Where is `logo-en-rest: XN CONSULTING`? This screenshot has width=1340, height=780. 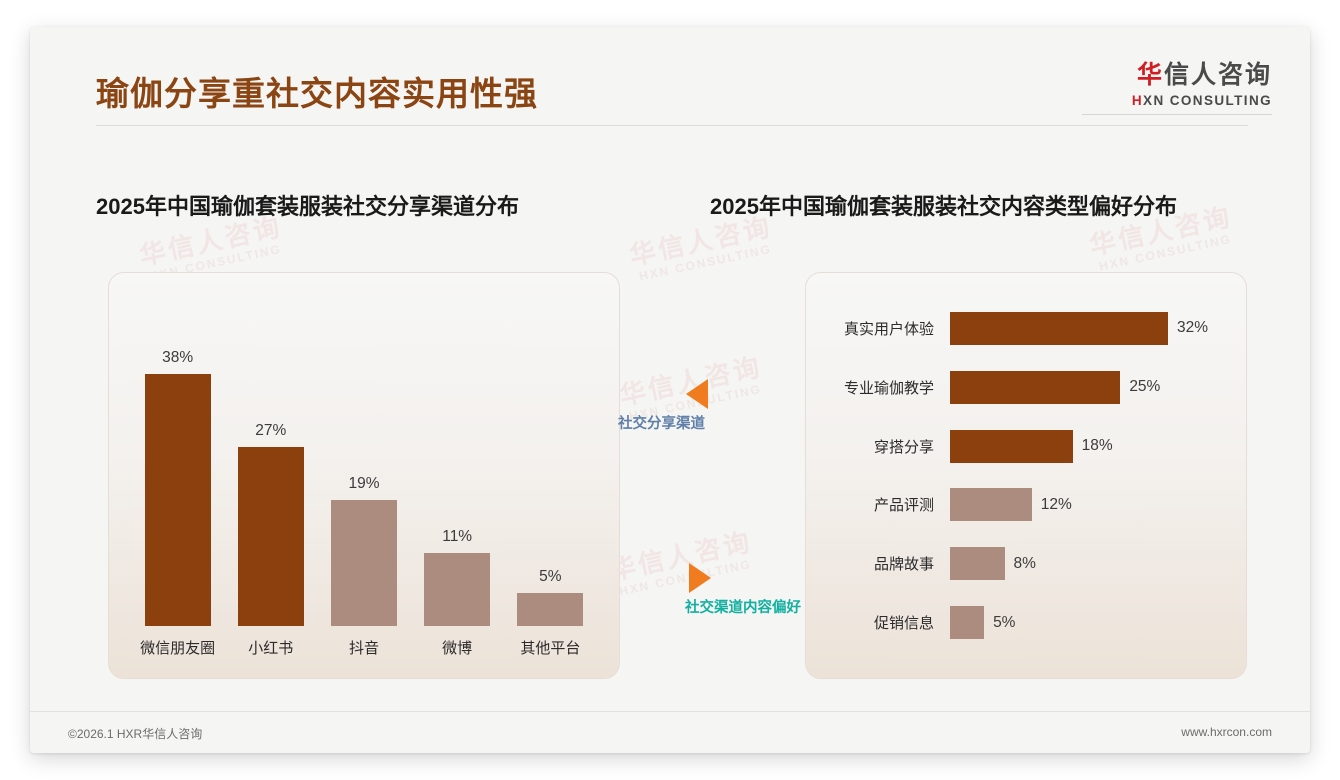
logo-en-rest: XN CONSULTING is located at coordinates (1207, 100).